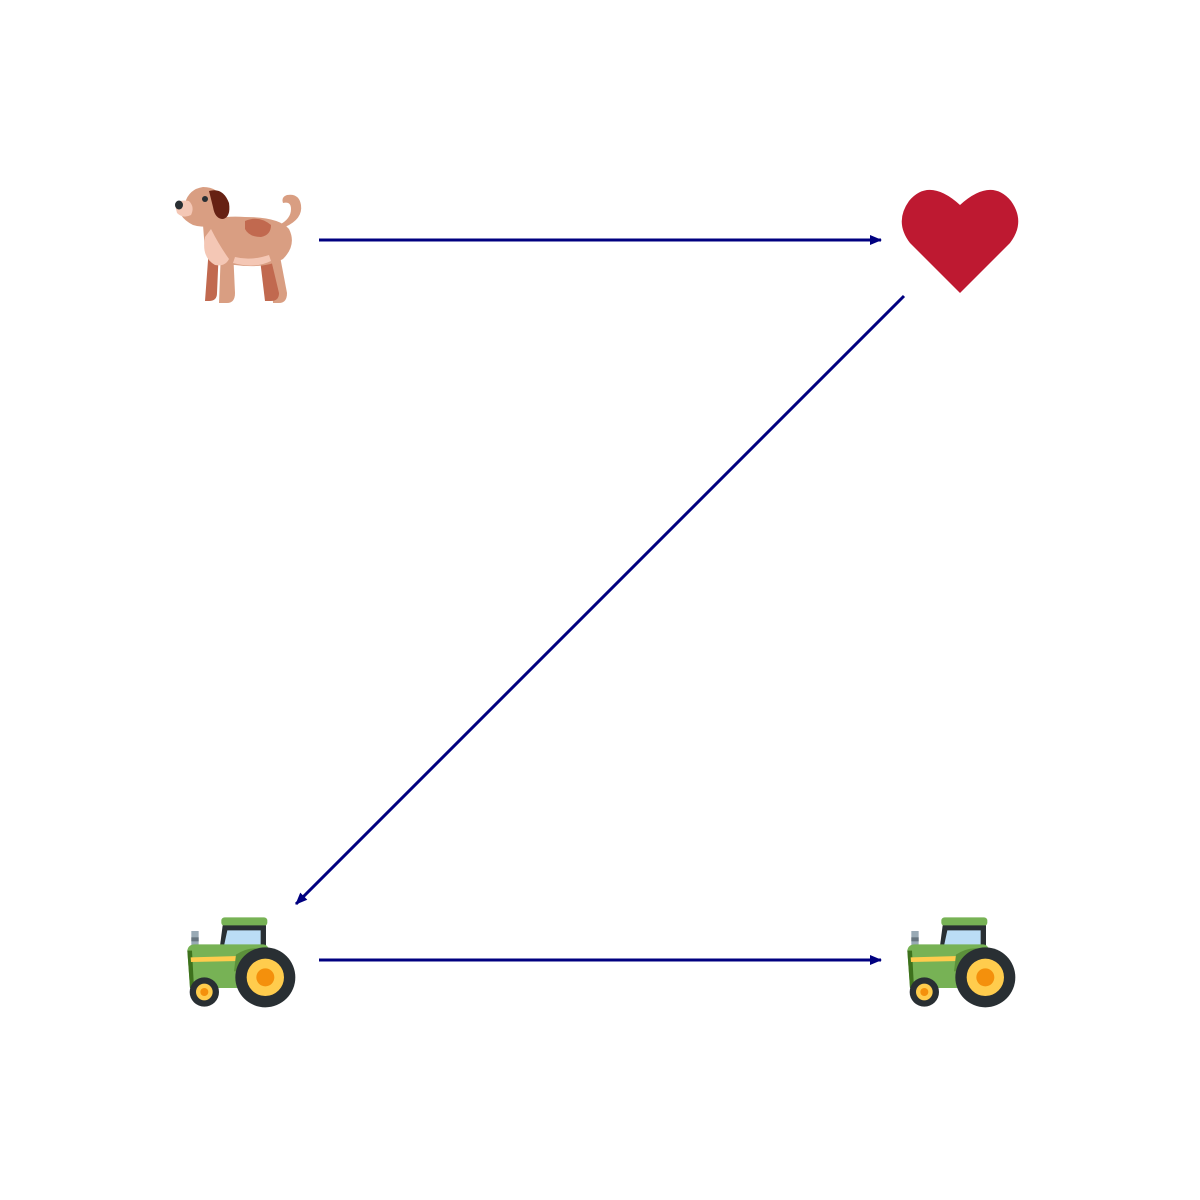 The width and height of the screenshot is (1200, 1200). I want to click on dog-icon, so click(238, 245).